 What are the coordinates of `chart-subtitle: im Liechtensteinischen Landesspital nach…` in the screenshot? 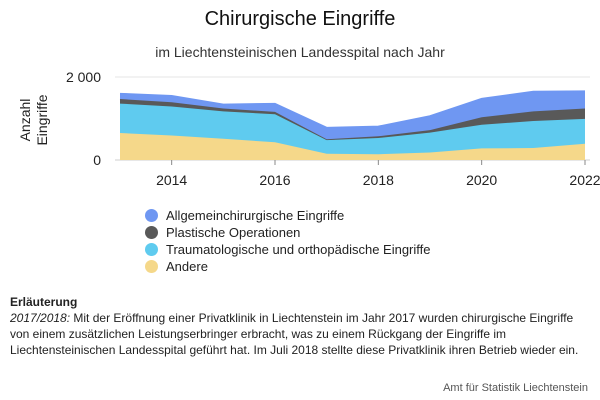 It's located at (300, 52).